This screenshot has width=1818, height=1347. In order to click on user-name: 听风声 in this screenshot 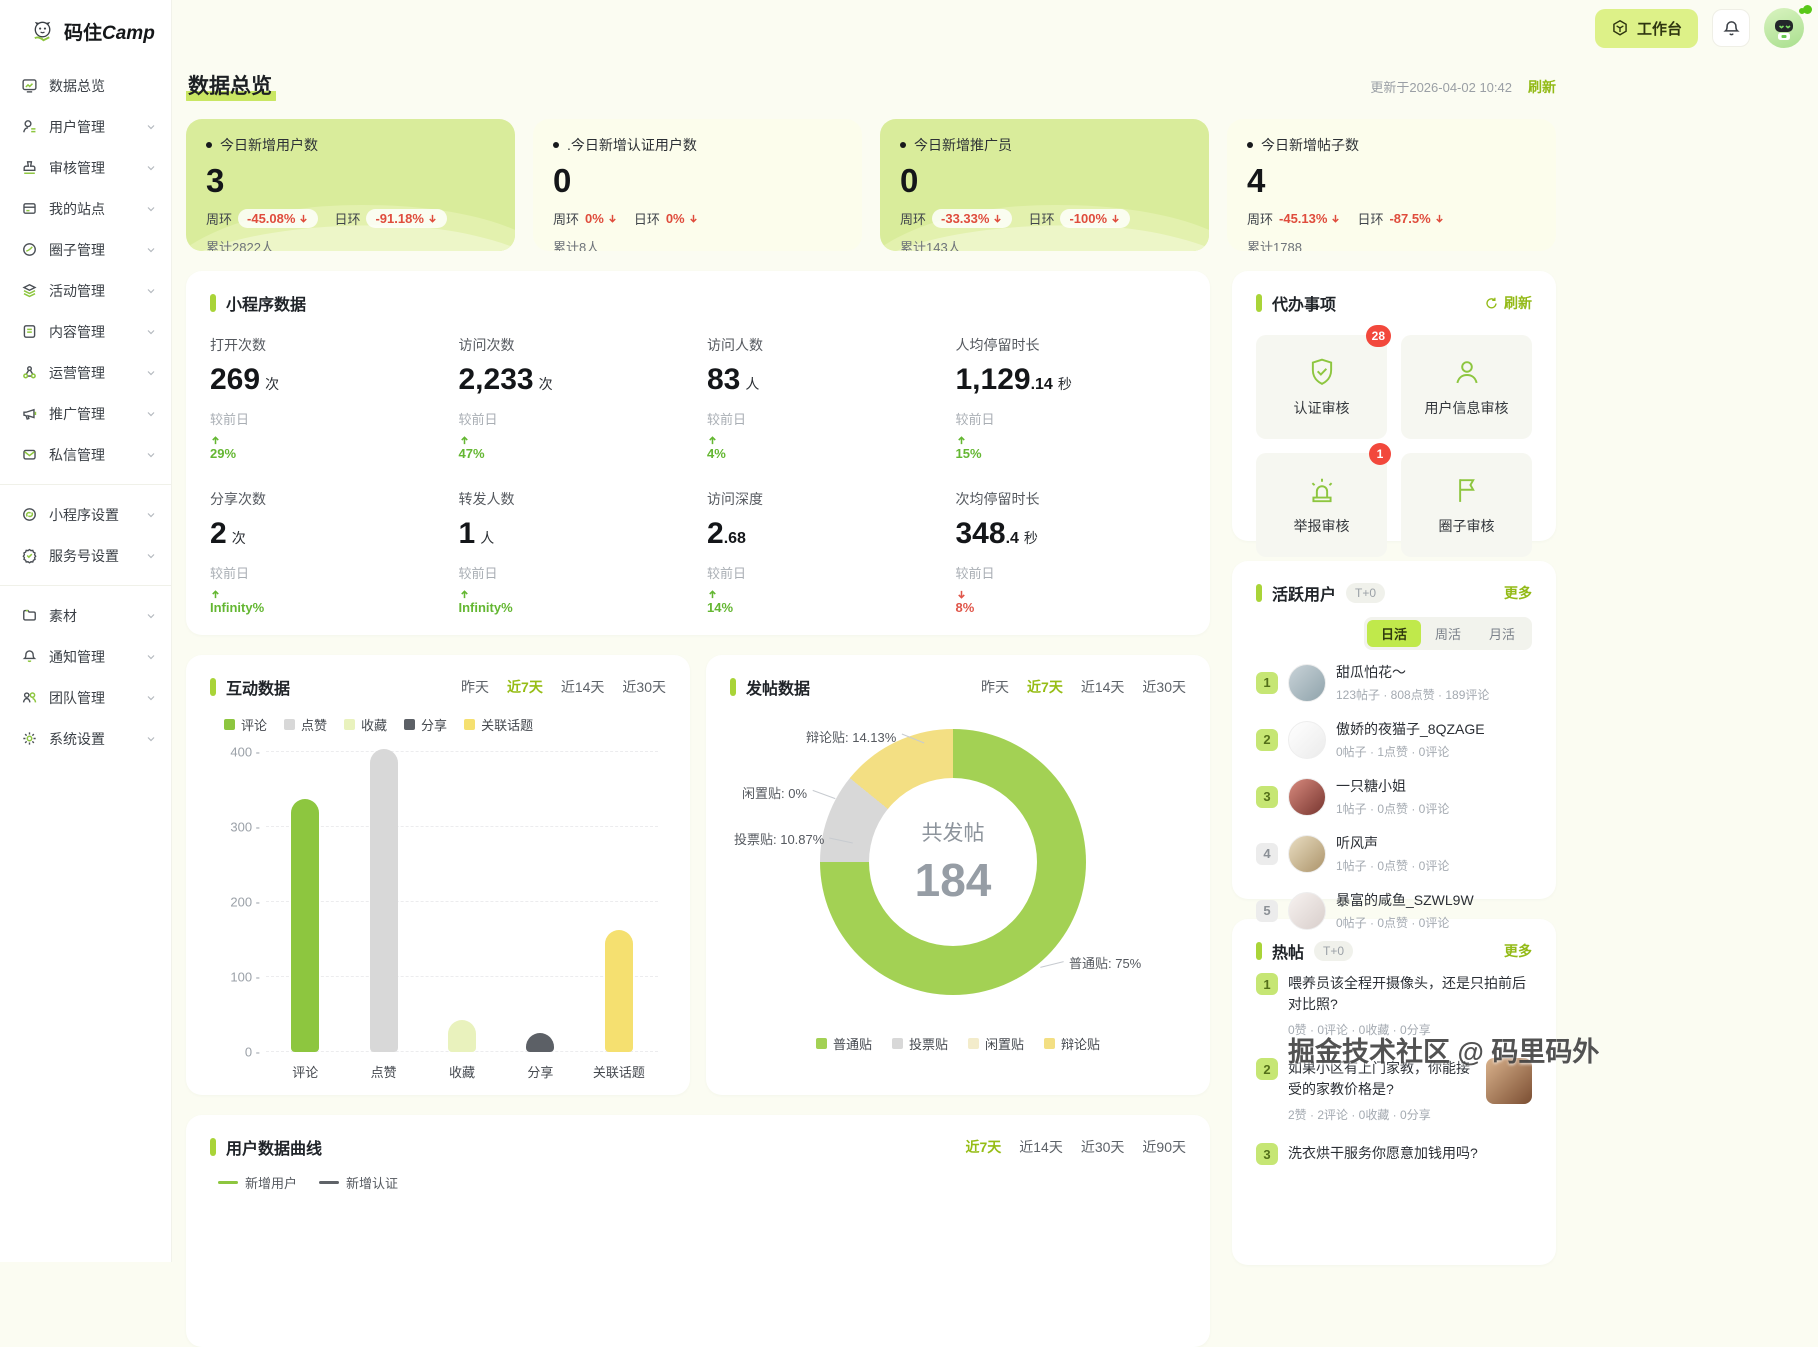, I will do `click(1392, 843)`.